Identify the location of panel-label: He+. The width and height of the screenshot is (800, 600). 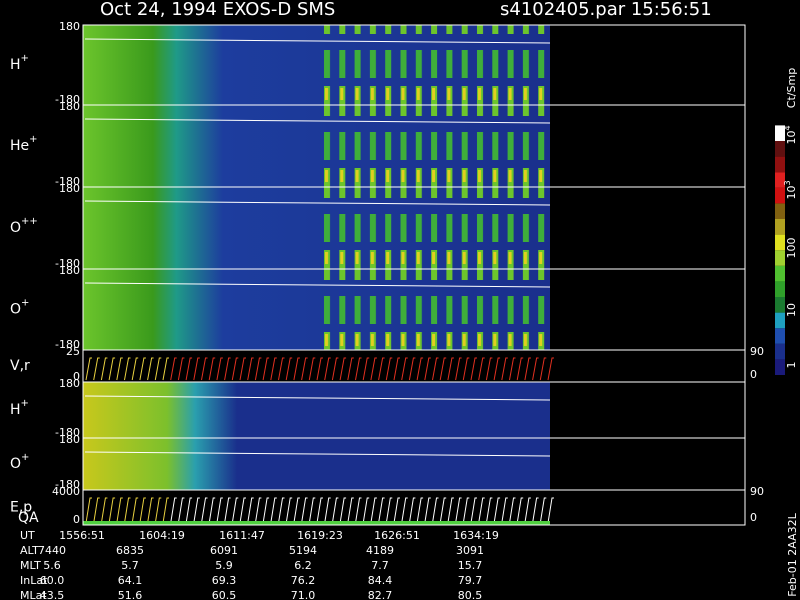
(24, 144).